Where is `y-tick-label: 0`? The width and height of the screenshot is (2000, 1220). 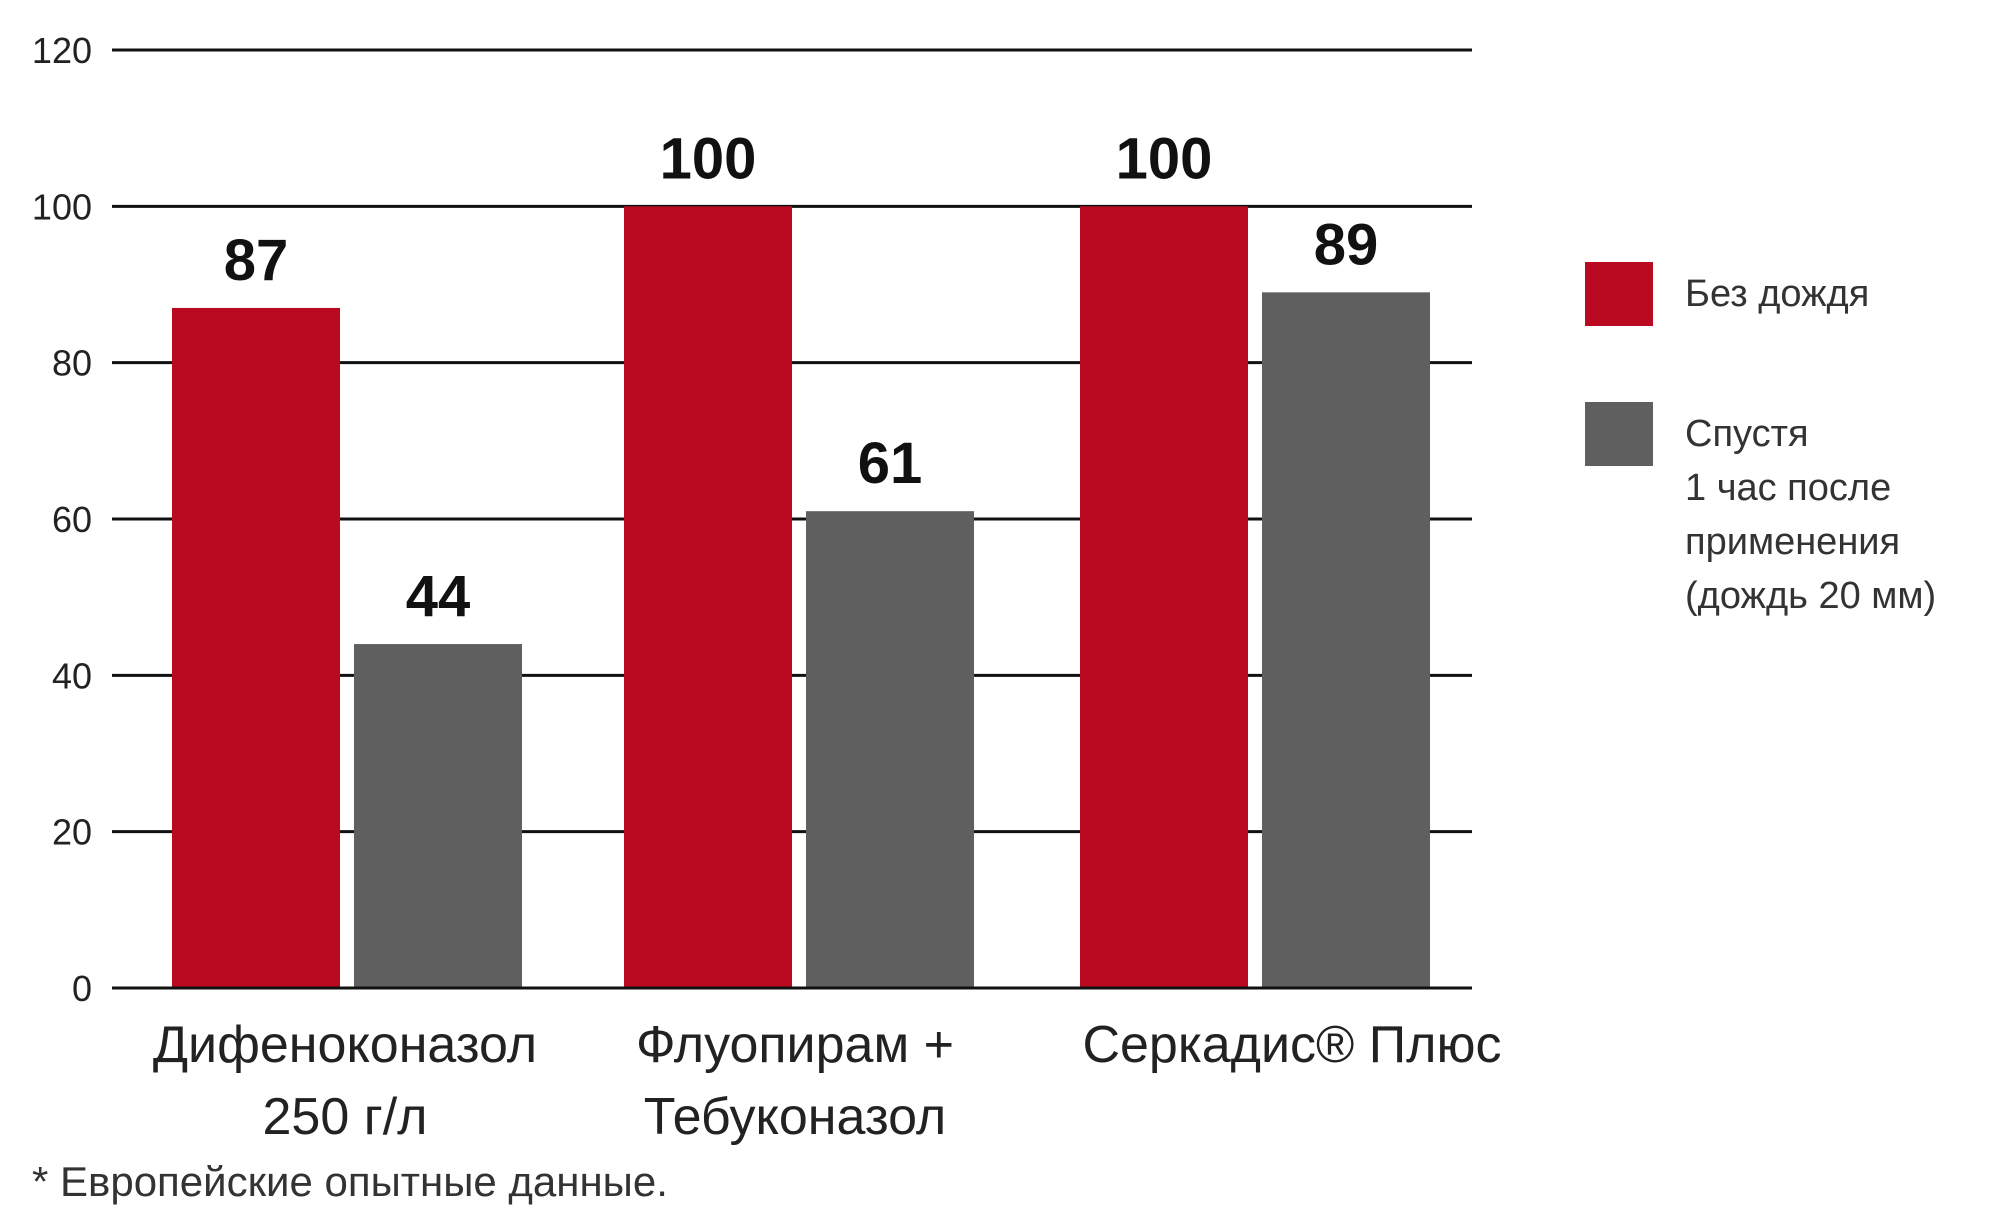
y-tick-label: 0 is located at coordinates (82, 988).